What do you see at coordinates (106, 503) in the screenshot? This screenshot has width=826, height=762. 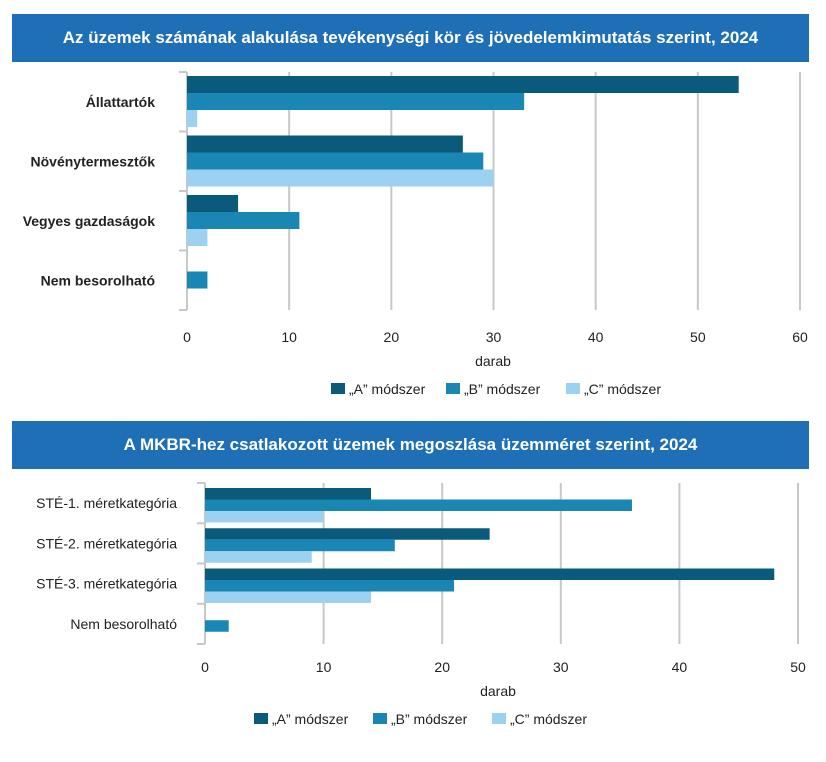 I see `category-label: STÉ-1. méretkategória` at bounding box center [106, 503].